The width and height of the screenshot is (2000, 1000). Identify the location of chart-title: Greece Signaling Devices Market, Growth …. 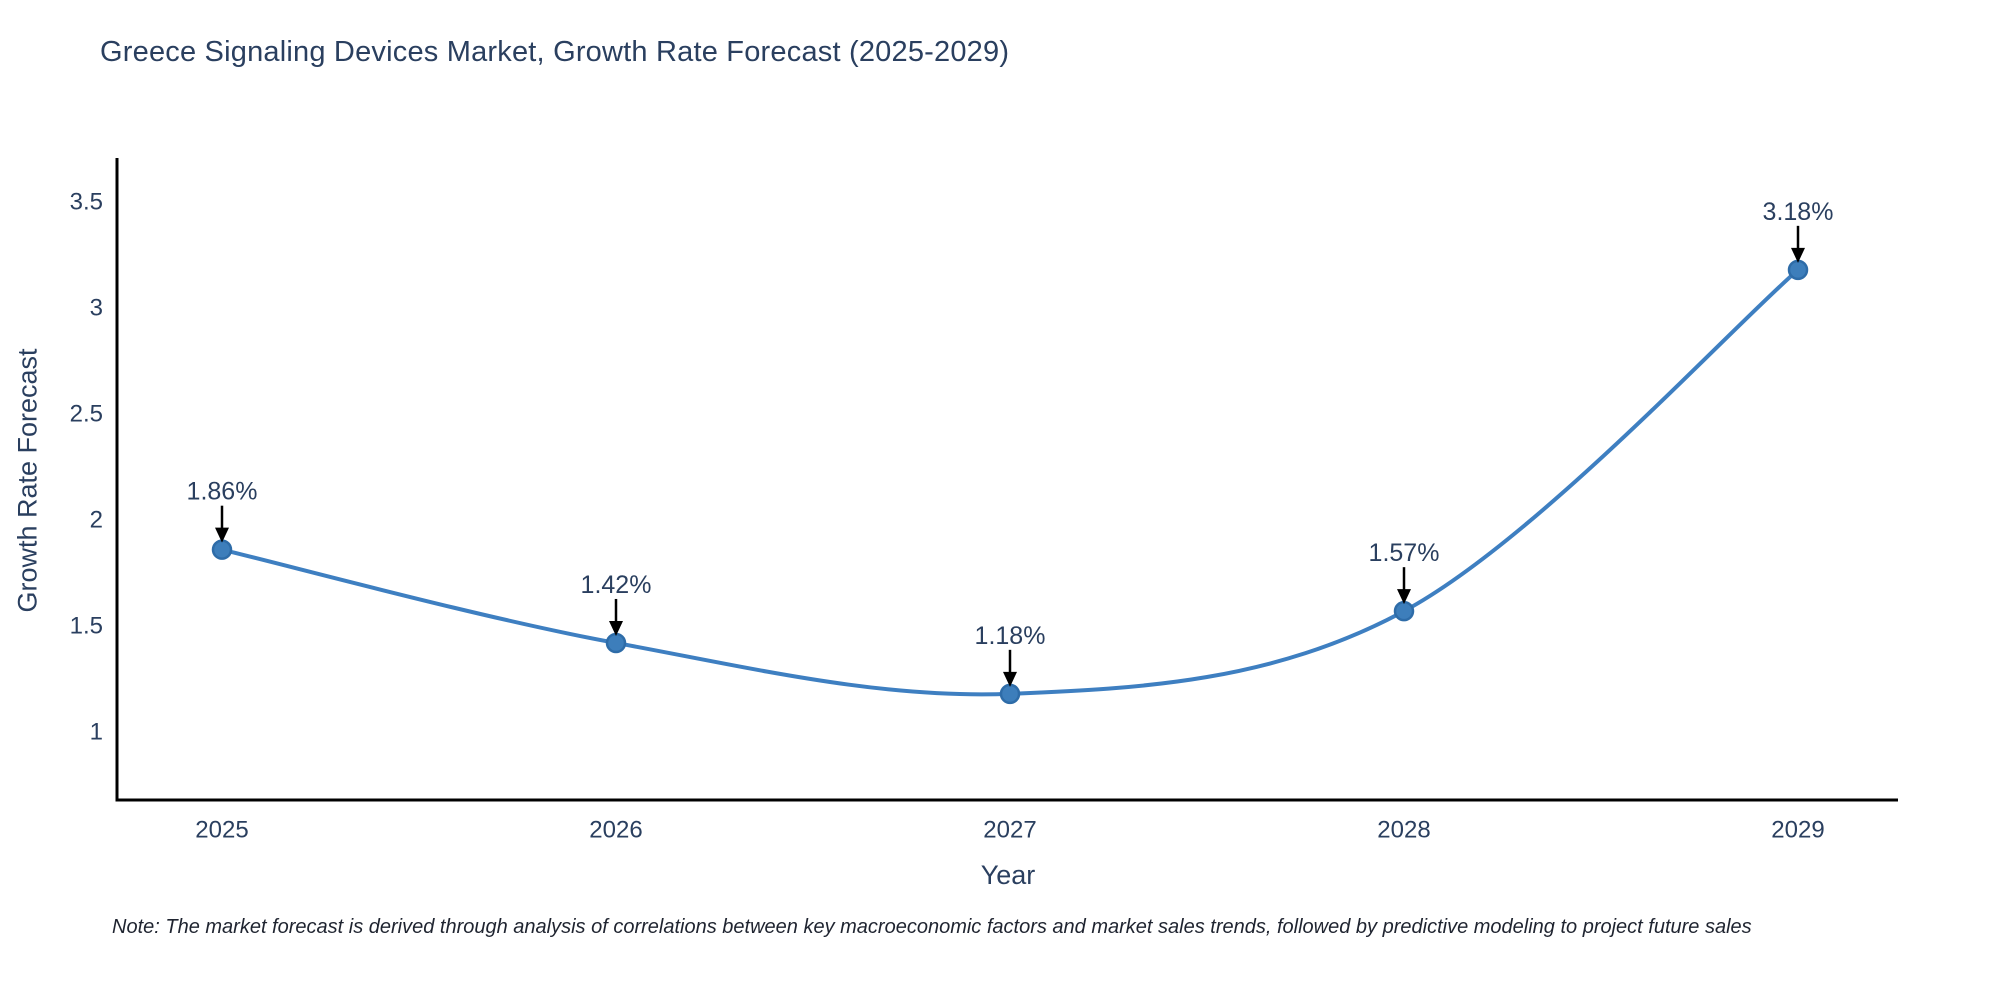
(555, 52).